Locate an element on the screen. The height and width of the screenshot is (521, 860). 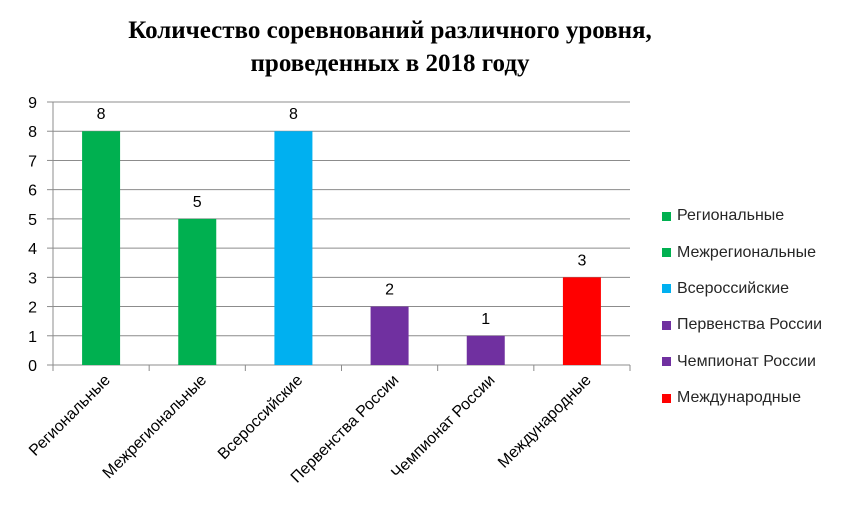
data-label: 2 is located at coordinates (389, 290).